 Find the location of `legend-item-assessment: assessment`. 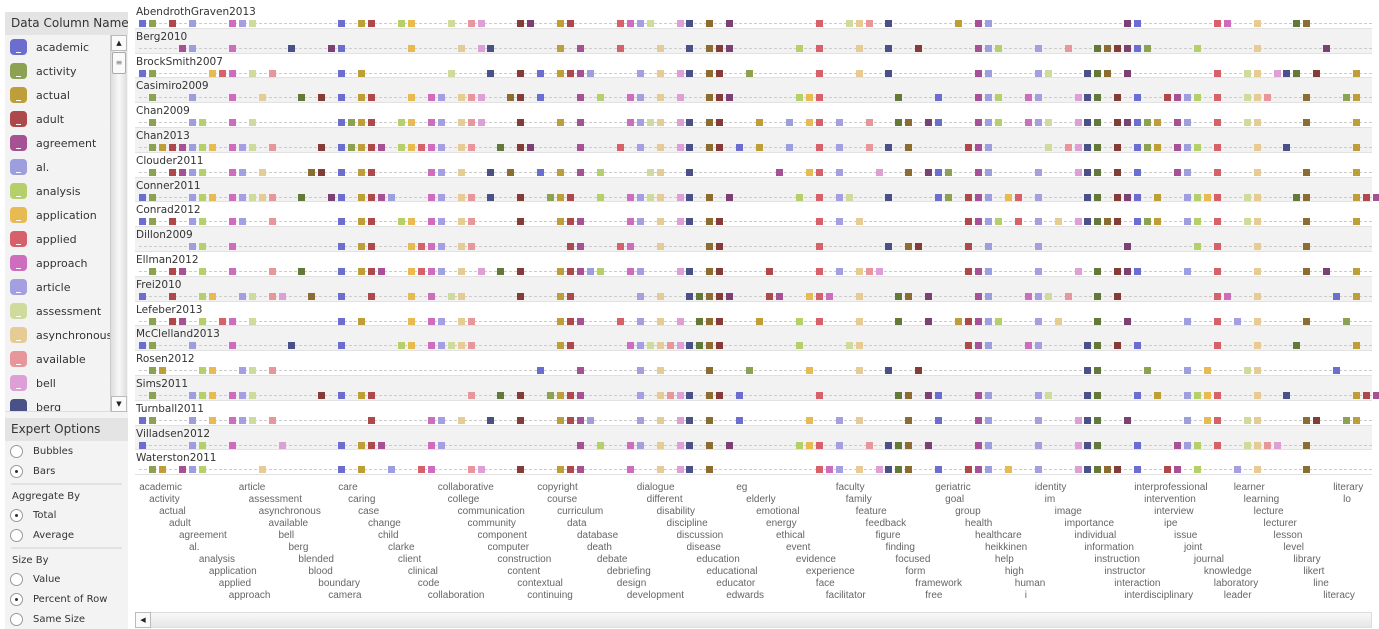

legend-item-assessment: assessment is located at coordinates (66, 311).